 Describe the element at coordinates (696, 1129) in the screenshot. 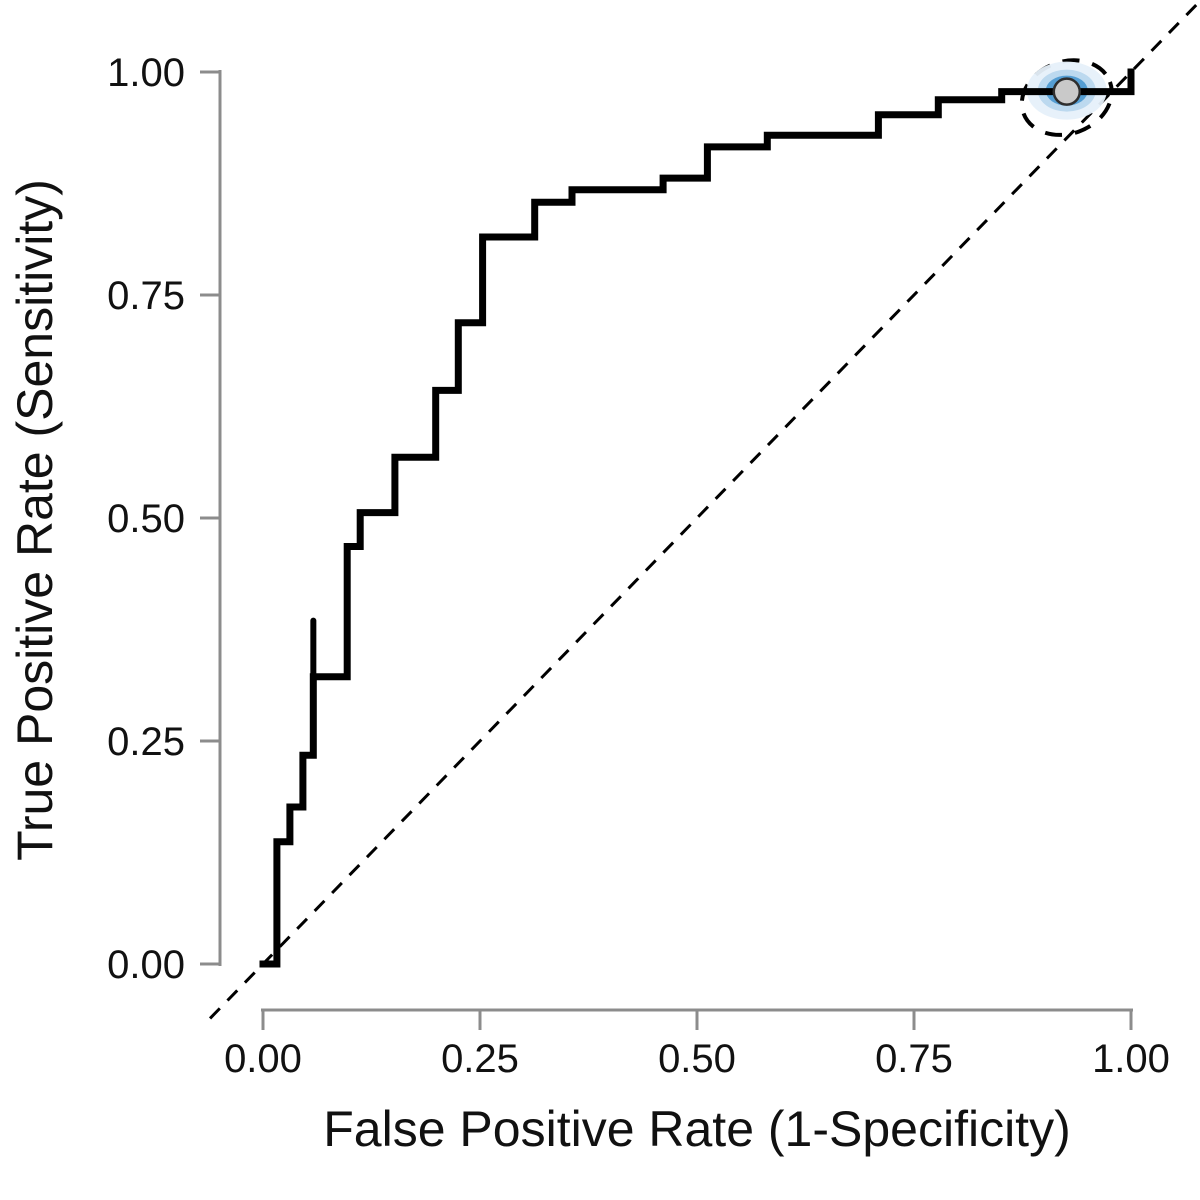

I see `x-axis-title: False Positive Rate (1-Specificity)` at that location.